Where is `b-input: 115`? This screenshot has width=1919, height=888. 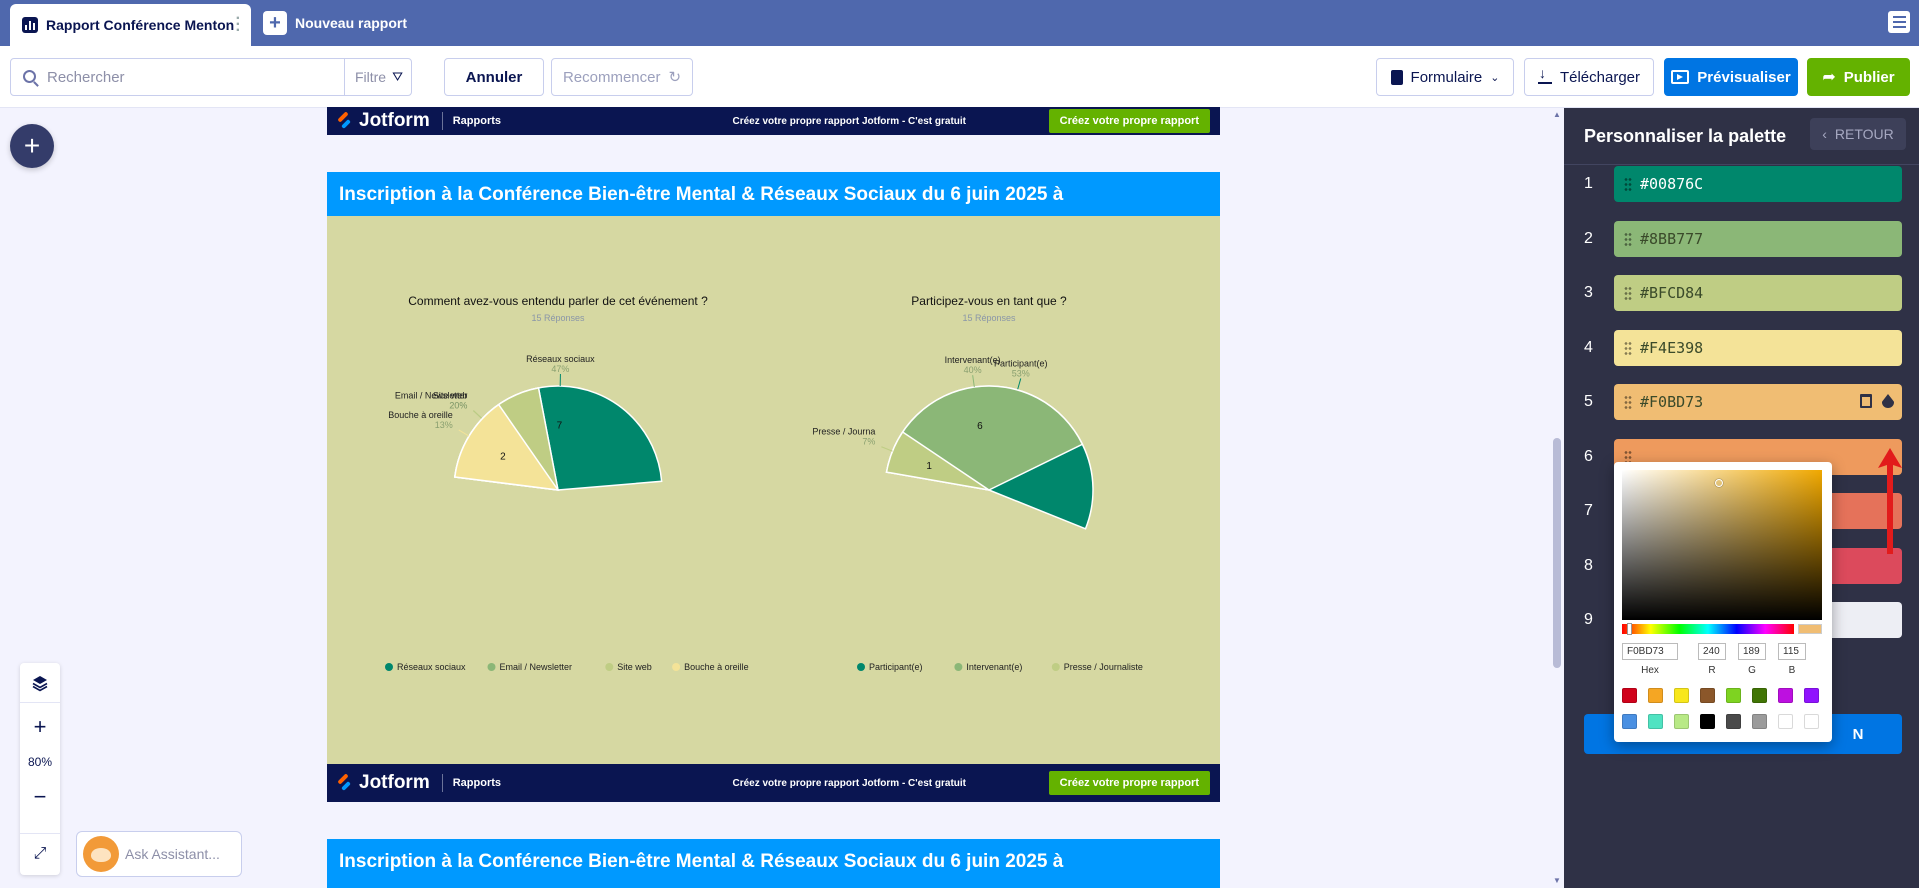
b-input: 115 is located at coordinates (1792, 651).